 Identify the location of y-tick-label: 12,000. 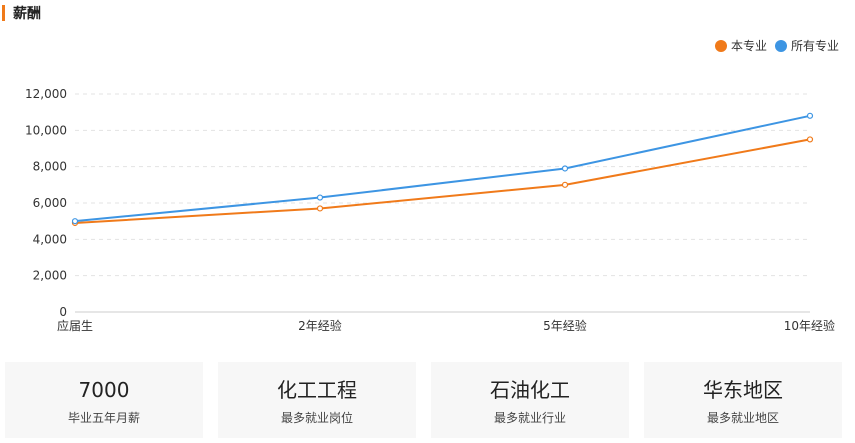
(46, 94).